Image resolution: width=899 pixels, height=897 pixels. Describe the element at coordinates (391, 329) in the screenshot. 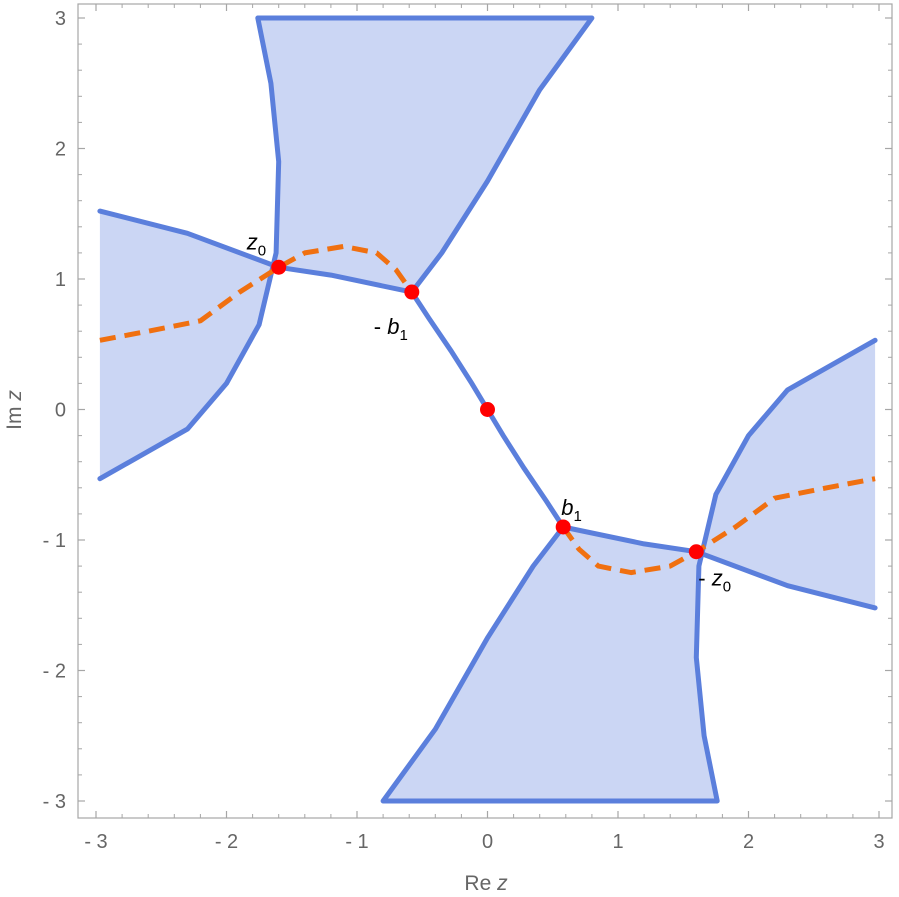

I see `point-label: - b1` at that location.